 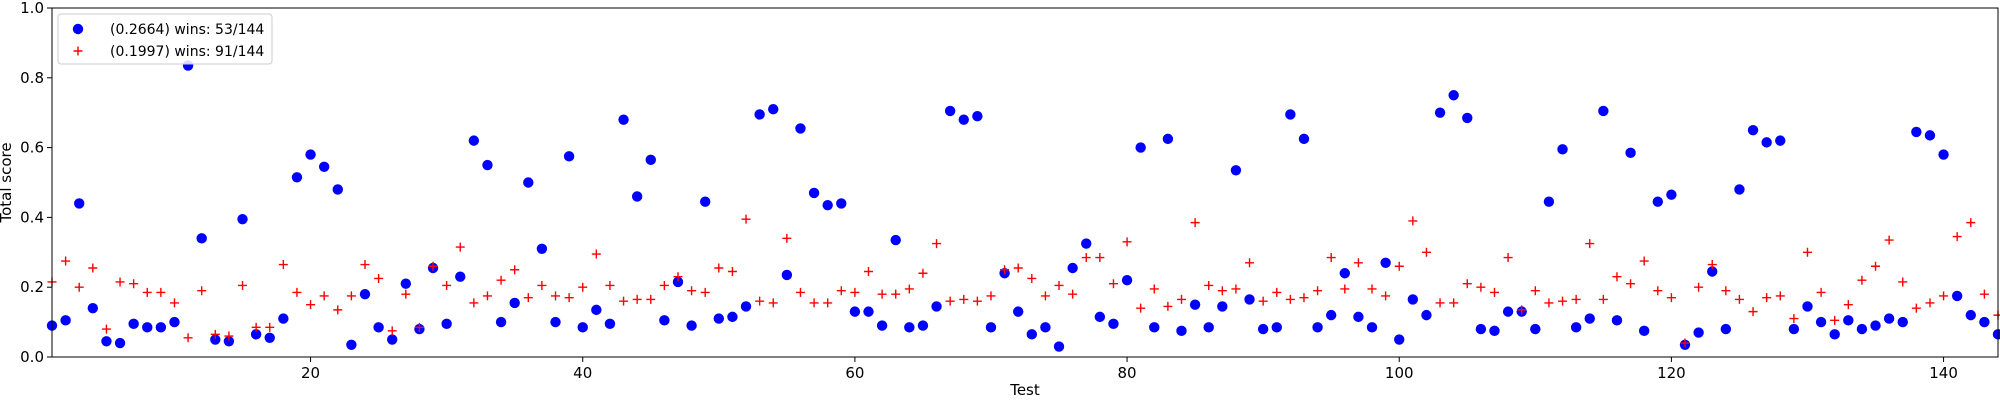 What do you see at coordinates (32, 287) in the screenshot?
I see `y-tick-label: 0.2` at bounding box center [32, 287].